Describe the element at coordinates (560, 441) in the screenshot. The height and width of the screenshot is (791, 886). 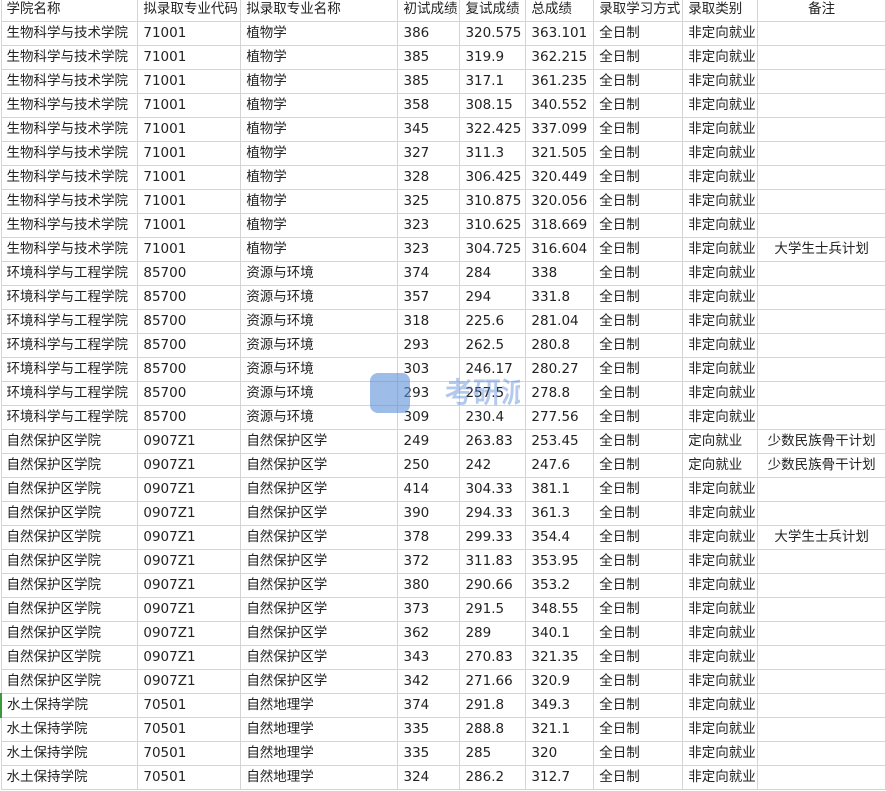
I see `cell-total-score: 253.45` at that location.